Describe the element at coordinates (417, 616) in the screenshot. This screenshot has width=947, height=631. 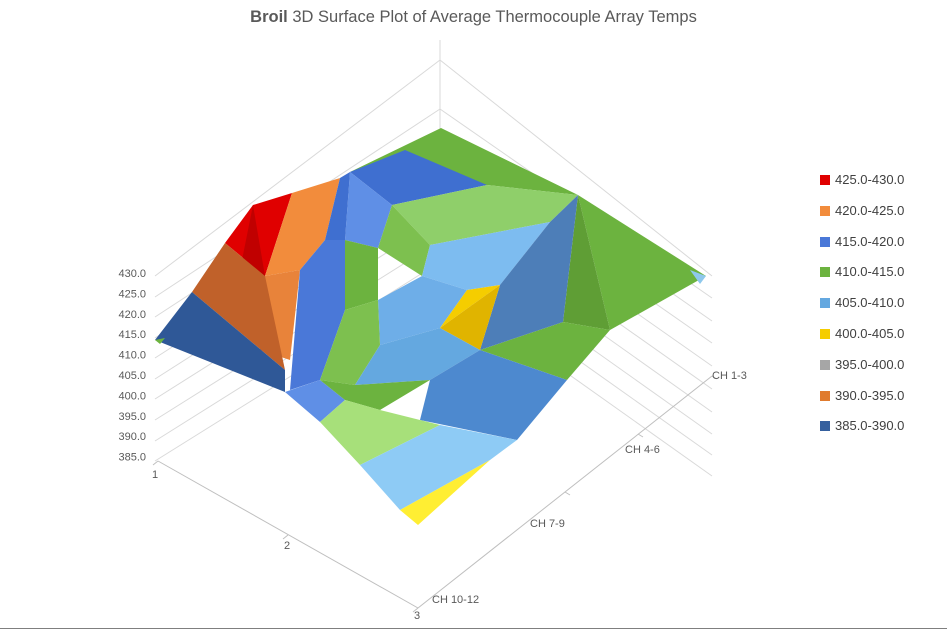
I see `row-tick-label: 3` at that location.